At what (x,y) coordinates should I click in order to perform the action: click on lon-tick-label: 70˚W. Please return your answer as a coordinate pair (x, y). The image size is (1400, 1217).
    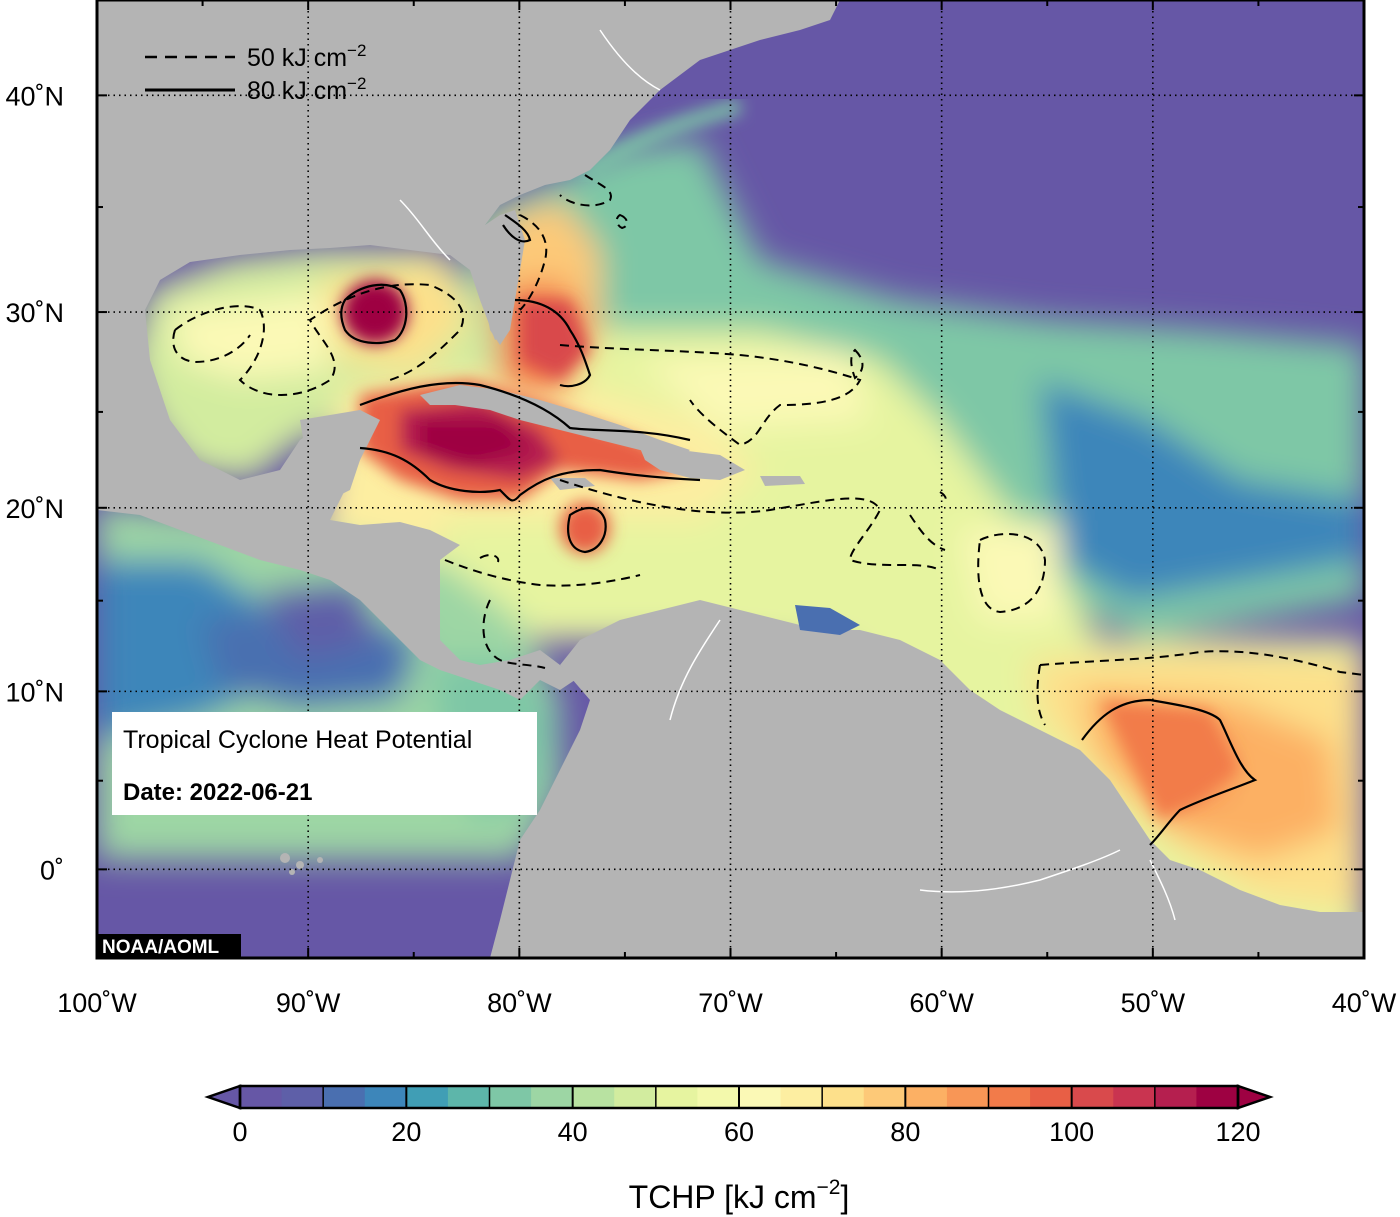
    Looking at the image, I should click on (730, 1003).